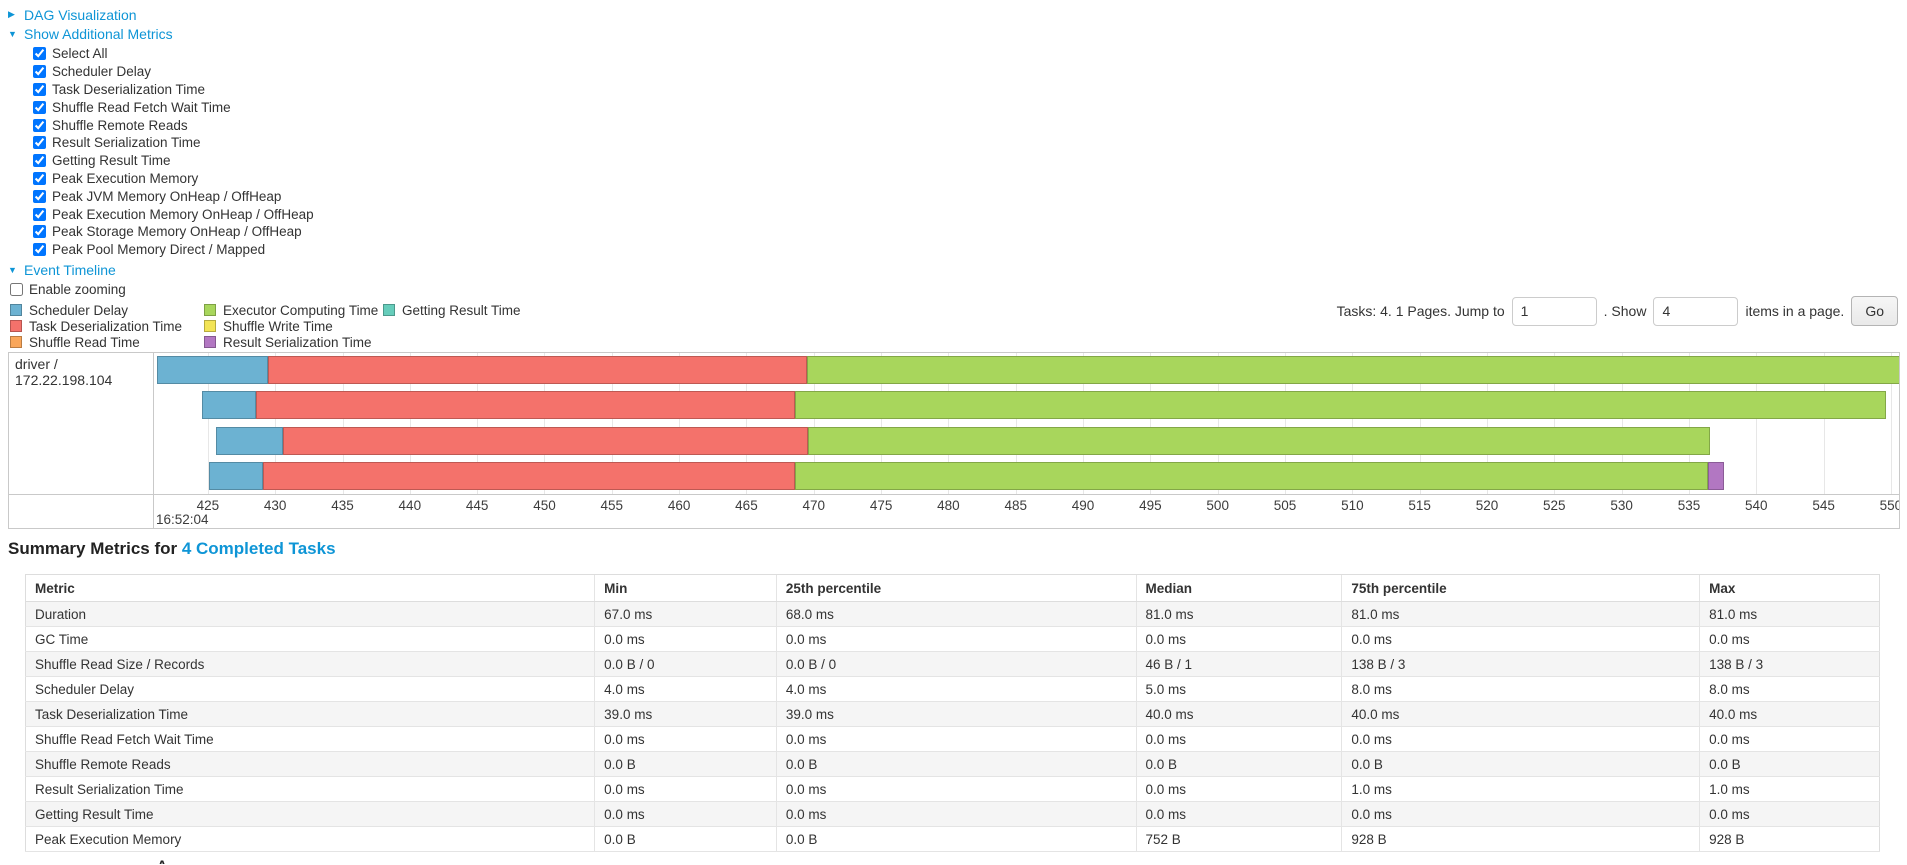 The width and height of the screenshot is (1907, 865). I want to click on go-button: Go, so click(1874, 311).